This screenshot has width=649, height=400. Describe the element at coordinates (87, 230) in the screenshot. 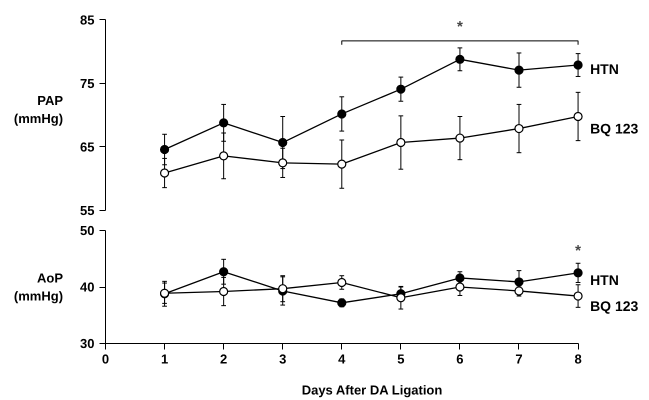

I see `y-tick-label: 50` at that location.